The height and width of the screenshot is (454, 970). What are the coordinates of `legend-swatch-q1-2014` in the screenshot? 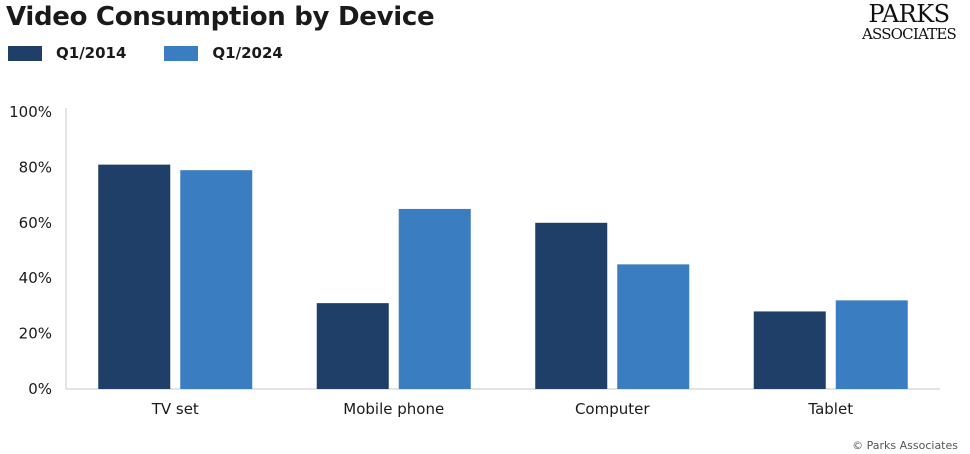 It's located at (25, 53).